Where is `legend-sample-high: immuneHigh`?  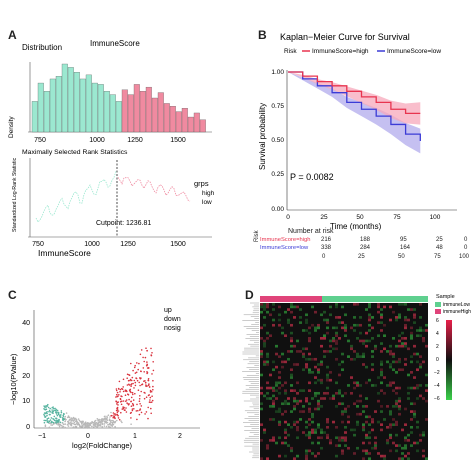 legend-sample-high: immuneHigh is located at coordinates (457, 312).